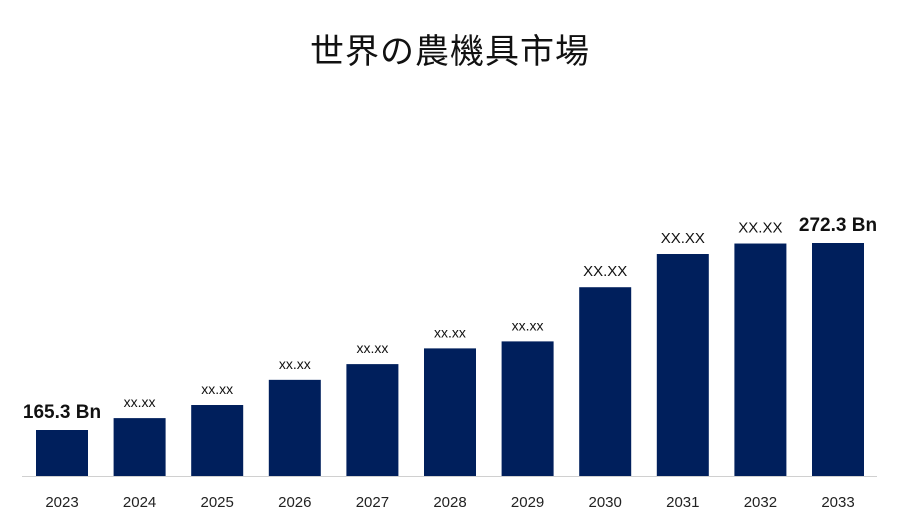  I want to click on data-label-2025: xx.xx, so click(217, 389).